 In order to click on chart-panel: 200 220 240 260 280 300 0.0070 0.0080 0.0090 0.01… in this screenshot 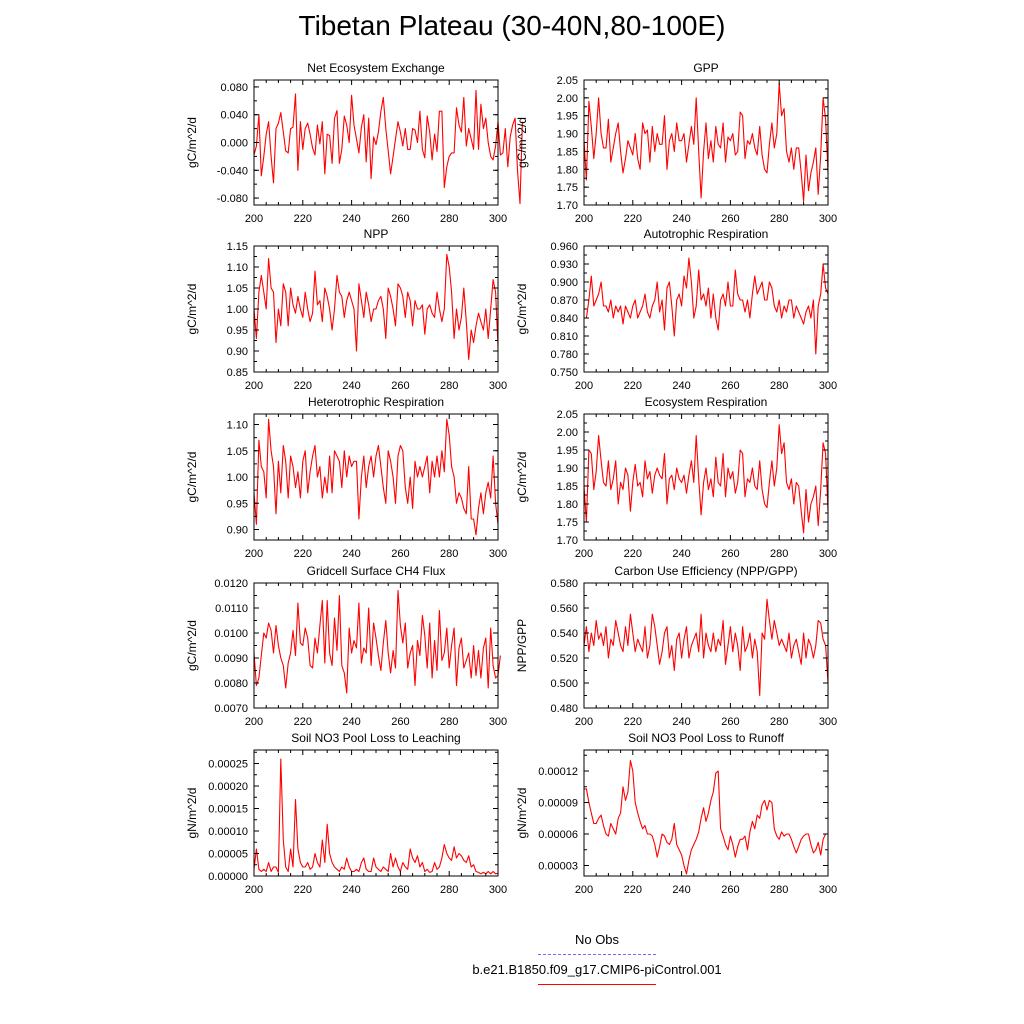, I will do `click(346, 646)`.